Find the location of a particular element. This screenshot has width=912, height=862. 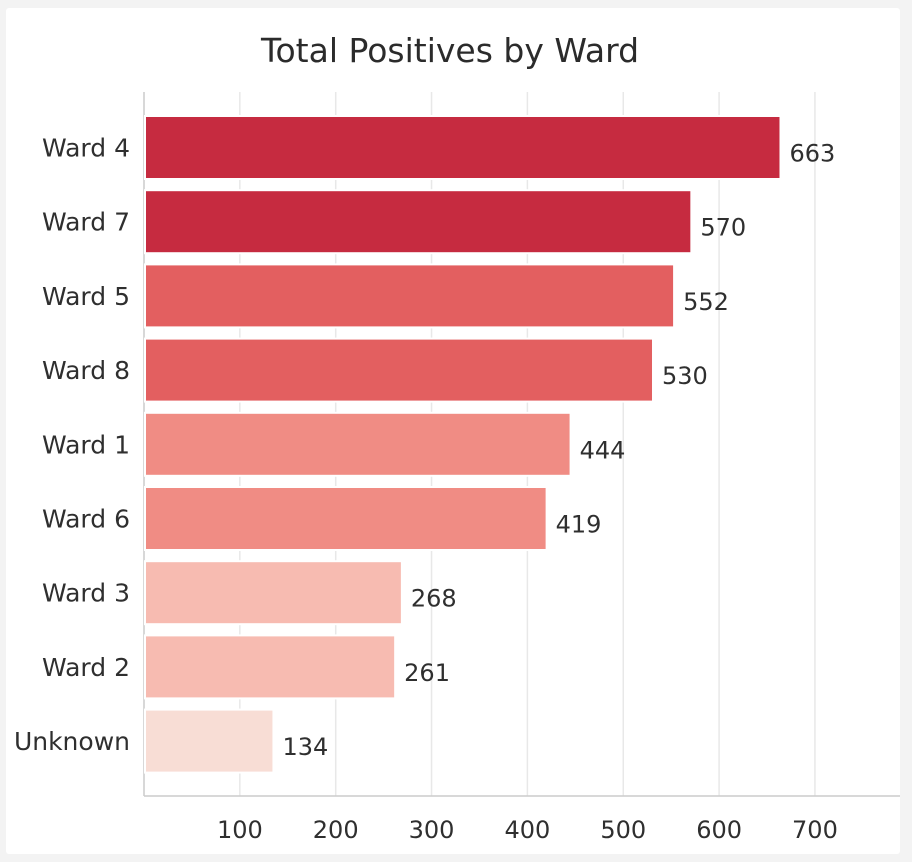

x-tick-label: 700 is located at coordinates (815, 830).